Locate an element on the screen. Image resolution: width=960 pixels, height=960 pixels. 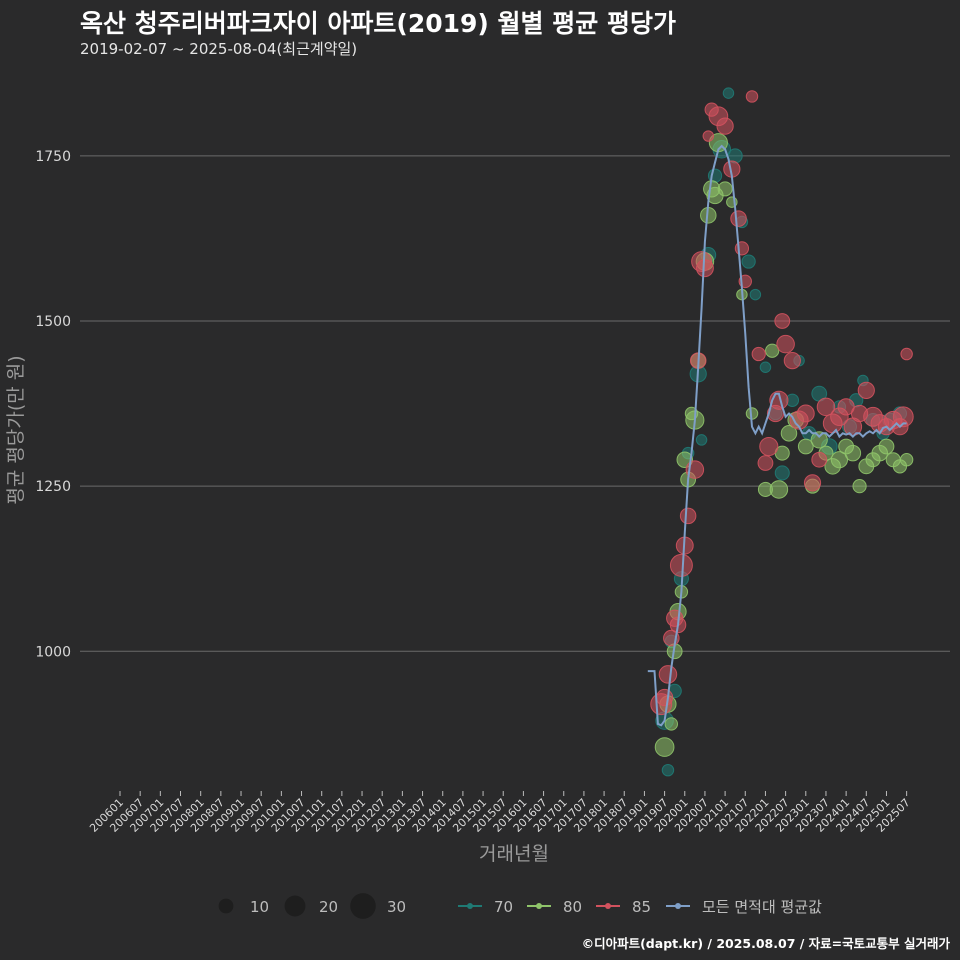
y-axis-title: 평균 평당가(만 원) is located at coordinates (16, 429).